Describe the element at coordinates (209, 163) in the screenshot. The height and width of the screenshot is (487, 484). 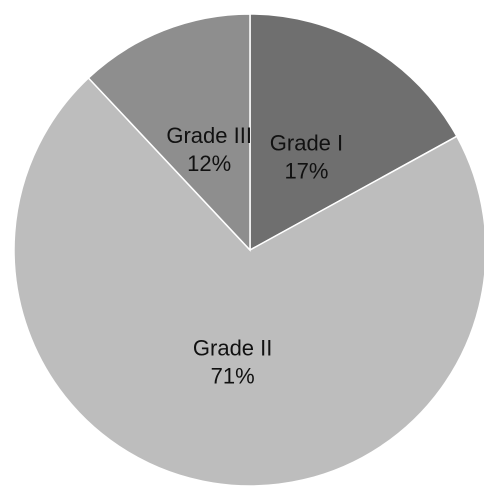
I see `slice-percent-label-grade-iii: 12%` at that location.